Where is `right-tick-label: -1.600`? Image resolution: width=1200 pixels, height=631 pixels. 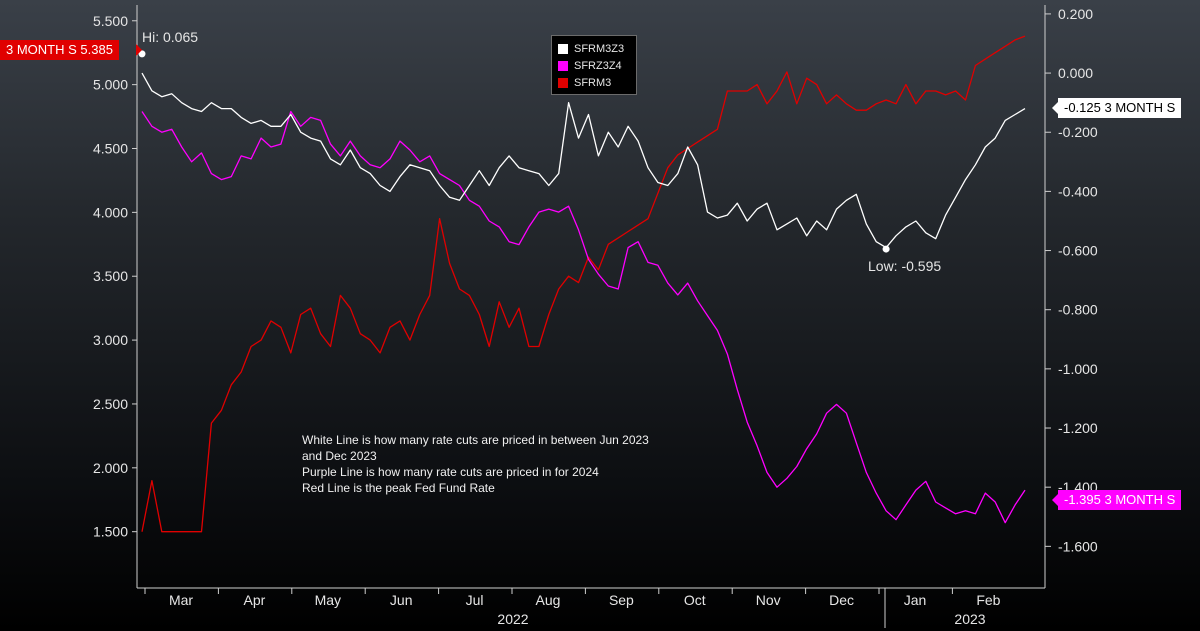
right-tick-label: -1.600 is located at coordinates (1078, 546).